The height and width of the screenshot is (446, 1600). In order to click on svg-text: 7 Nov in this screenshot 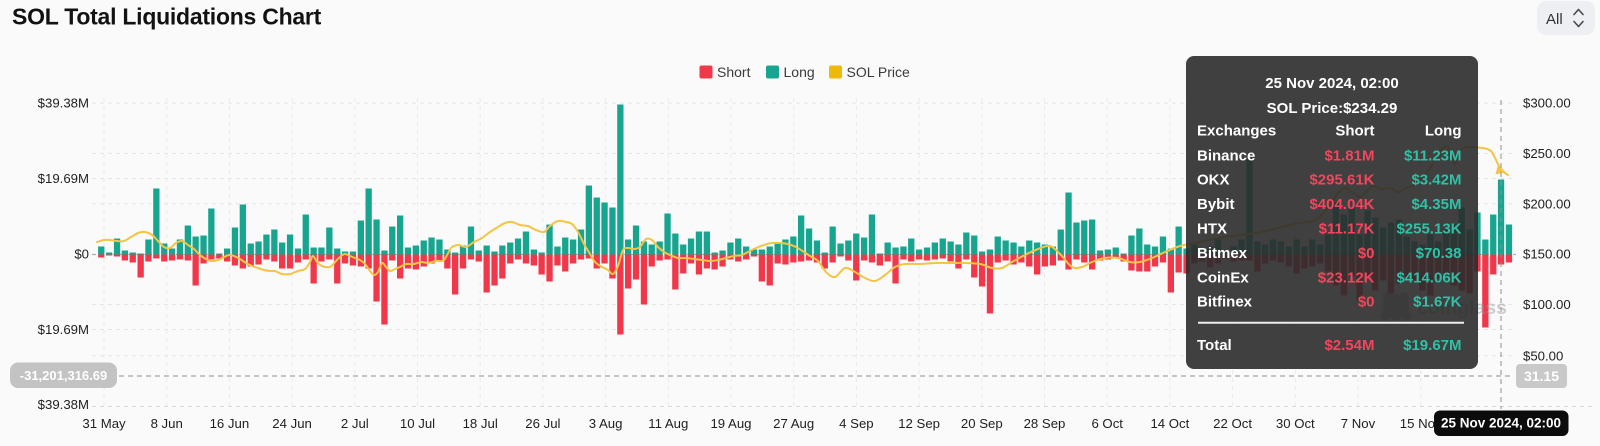, I will do `click(1358, 423)`.